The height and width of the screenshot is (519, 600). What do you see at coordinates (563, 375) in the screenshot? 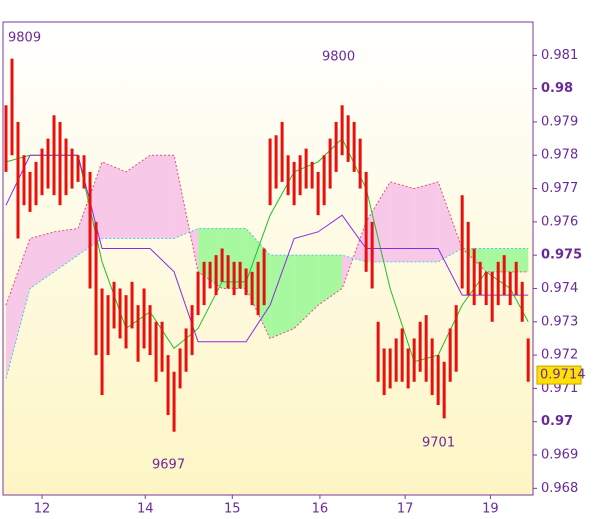
I see `last-price-label: 0.9714` at bounding box center [563, 375].